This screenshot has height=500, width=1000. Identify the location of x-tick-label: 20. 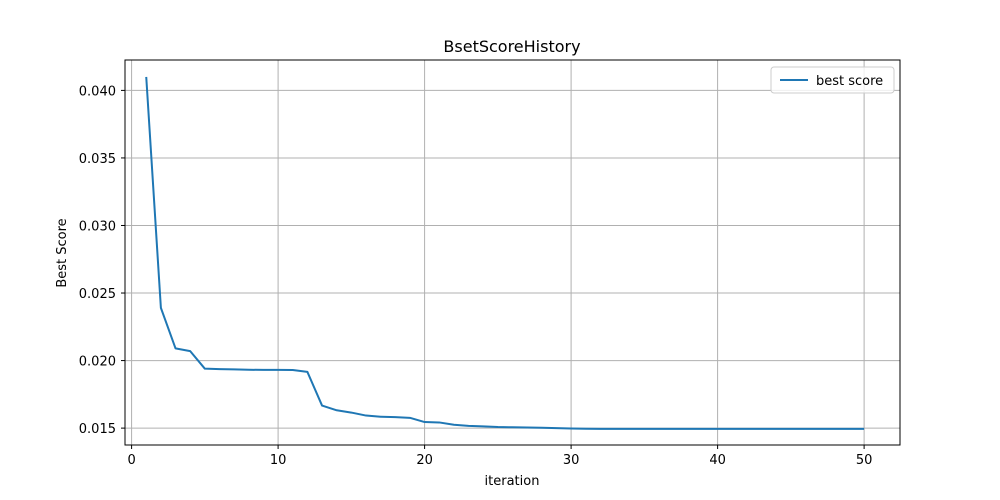
(424, 460).